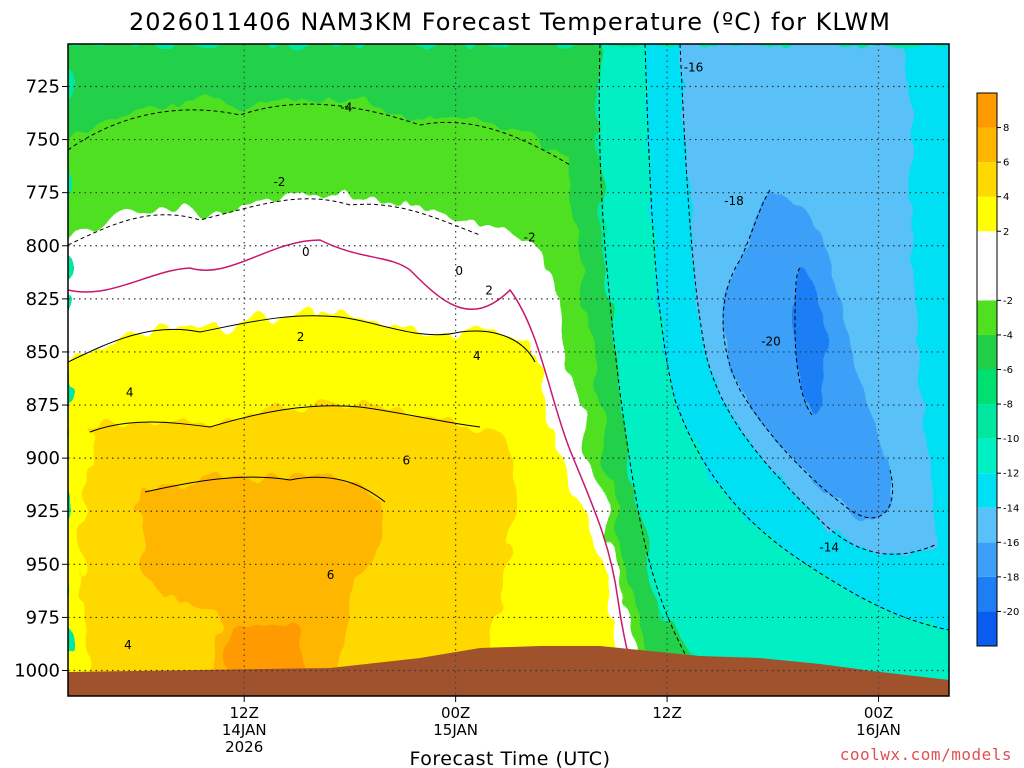 The height and width of the screenshot is (768, 1024). I want to click on colorbar: 8 6 4 2 -2 -4 -6 -8 -10 -12 -14 -16 -18 -20, so click(997, 369).